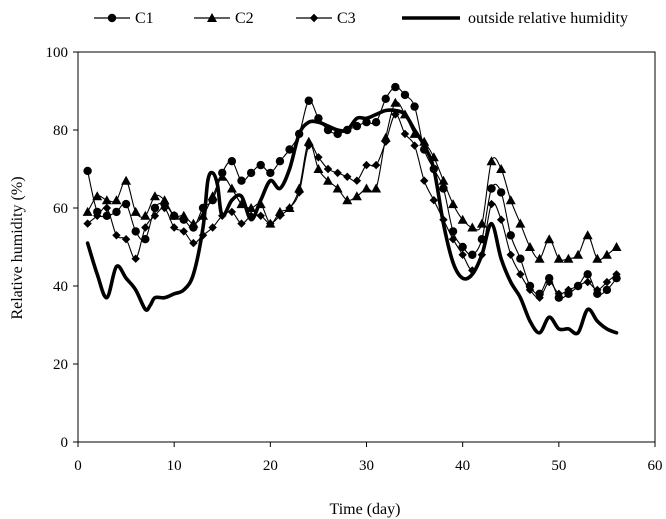  I want to click on y-tick-label: 0, so click(65, 443).